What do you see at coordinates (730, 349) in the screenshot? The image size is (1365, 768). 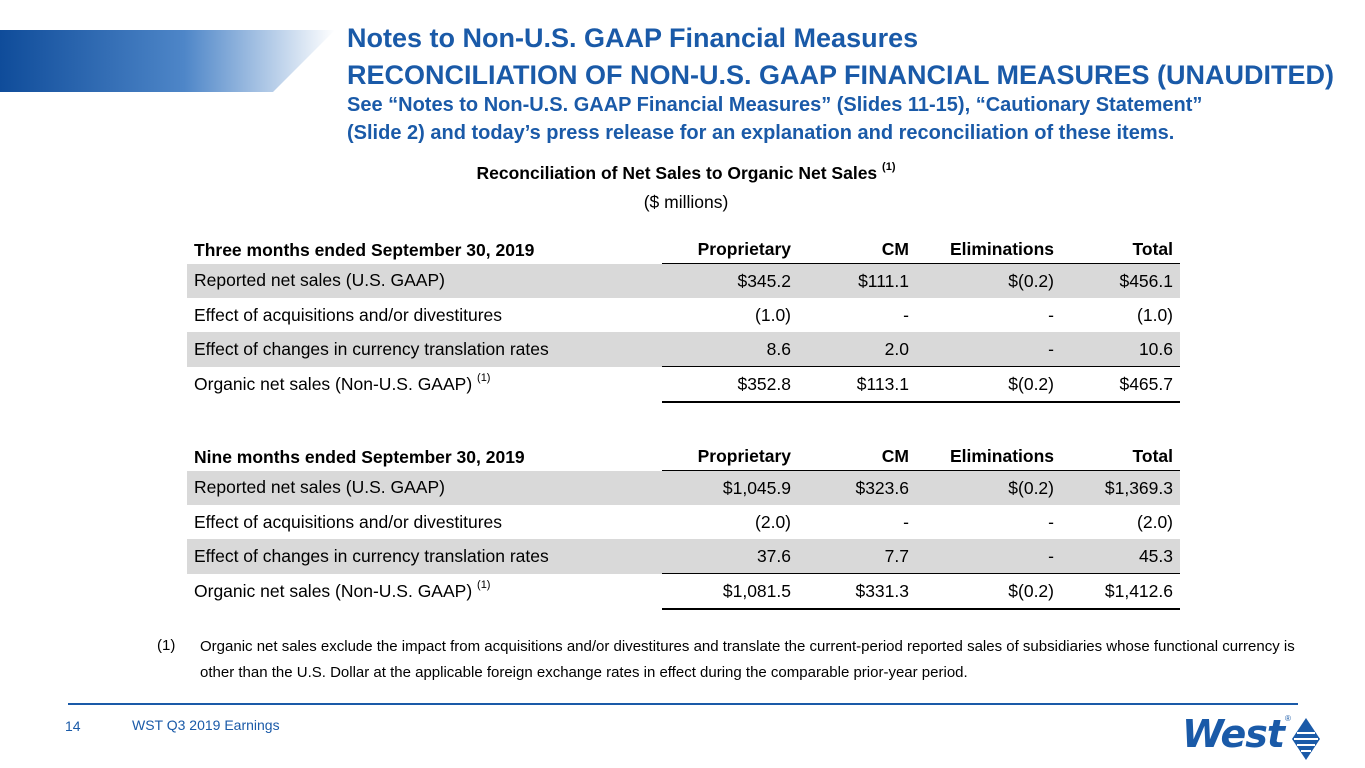 I see `value-cell: 8.6` at bounding box center [730, 349].